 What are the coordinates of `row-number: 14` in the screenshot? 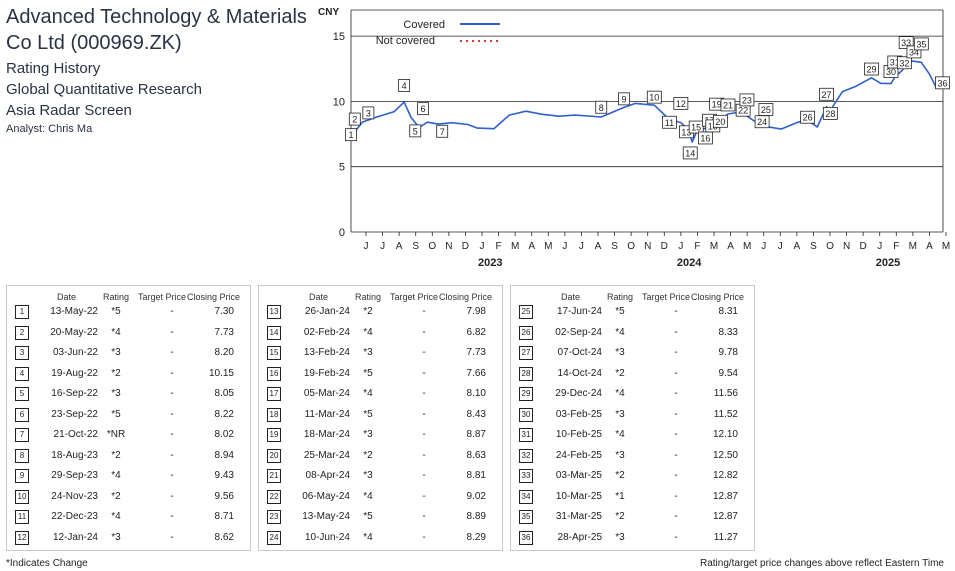 It's located at (274, 332).